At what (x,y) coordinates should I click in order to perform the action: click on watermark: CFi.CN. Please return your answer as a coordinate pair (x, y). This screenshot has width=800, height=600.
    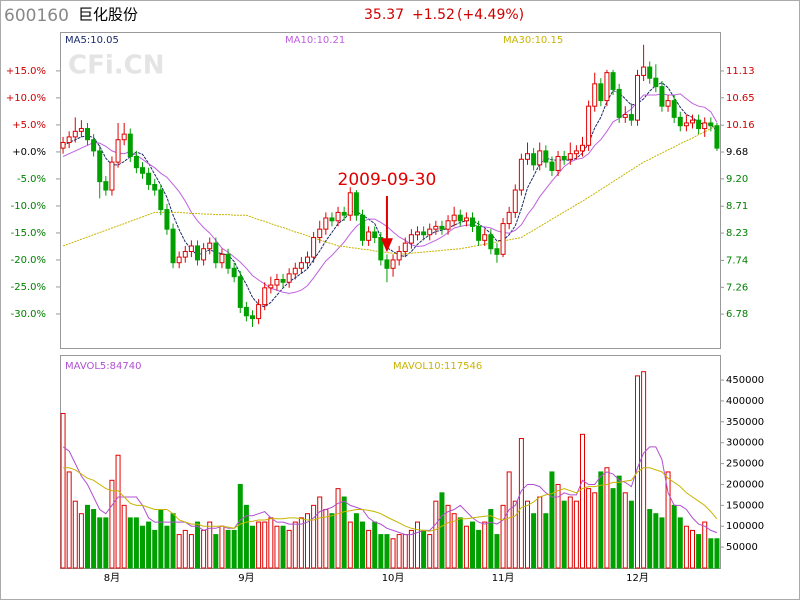
    Looking at the image, I should click on (116, 66).